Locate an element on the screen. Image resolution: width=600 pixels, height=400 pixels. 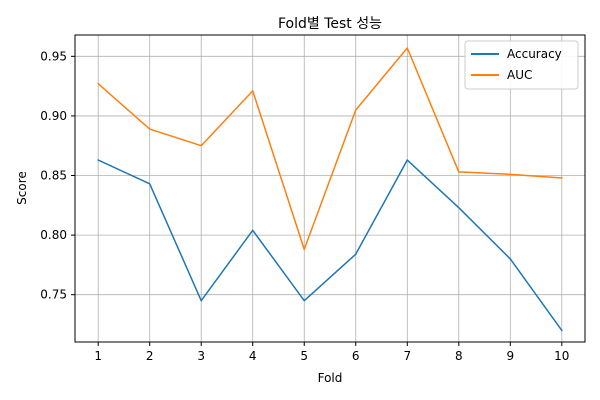
x-tick-label: 4 is located at coordinates (253, 356).